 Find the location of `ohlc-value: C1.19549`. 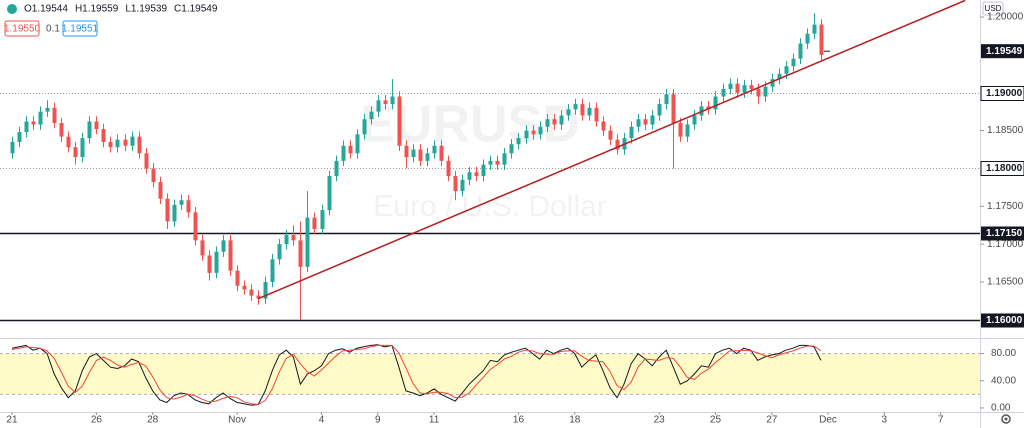

ohlc-value: C1.19549 is located at coordinates (196, 9).